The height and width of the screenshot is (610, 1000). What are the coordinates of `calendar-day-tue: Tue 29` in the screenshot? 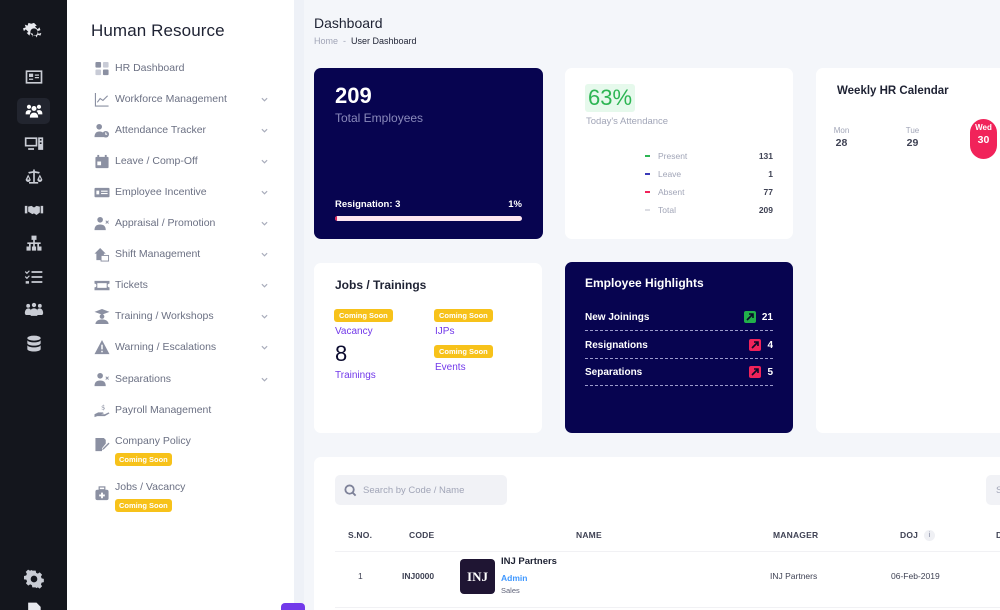 It's located at (912, 142).